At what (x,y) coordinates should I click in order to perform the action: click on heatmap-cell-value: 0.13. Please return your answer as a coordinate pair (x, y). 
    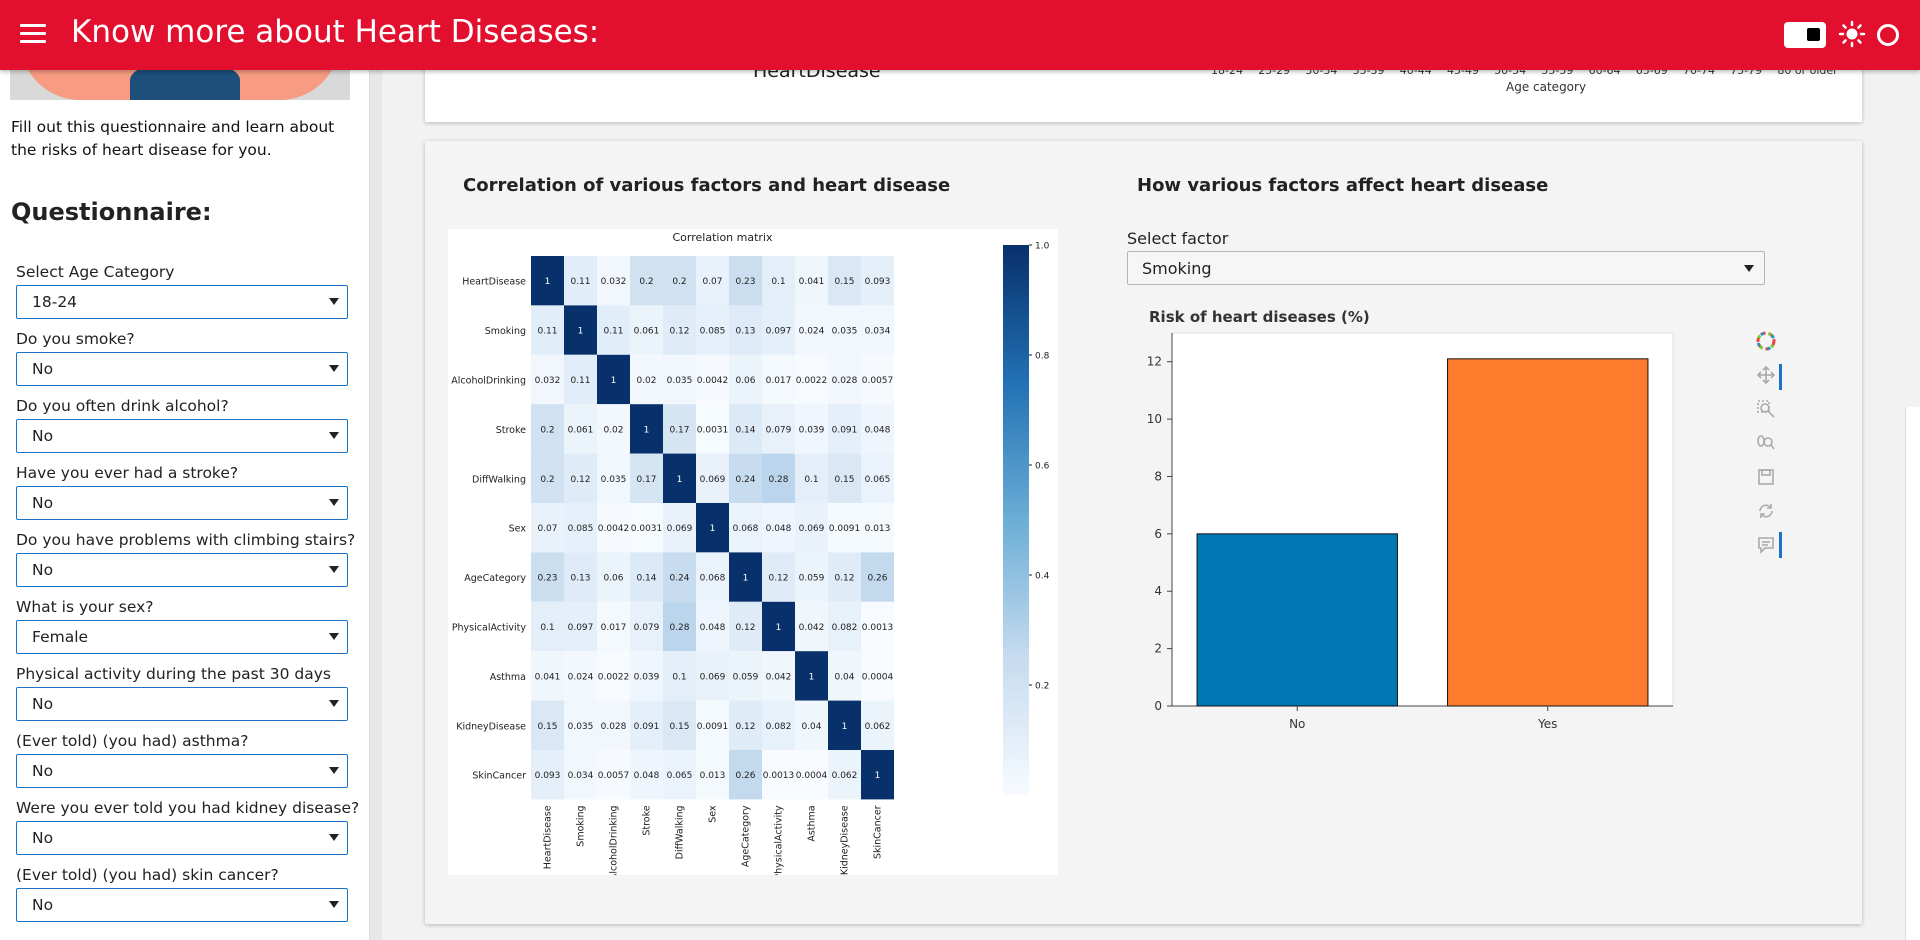
    Looking at the image, I should click on (580, 579).